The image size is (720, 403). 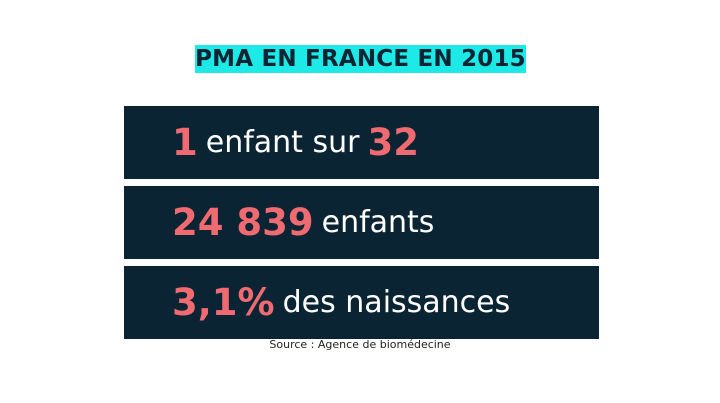 I want to click on stat-panel-ratio: 1 enfant sur 32, so click(x=361, y=142).